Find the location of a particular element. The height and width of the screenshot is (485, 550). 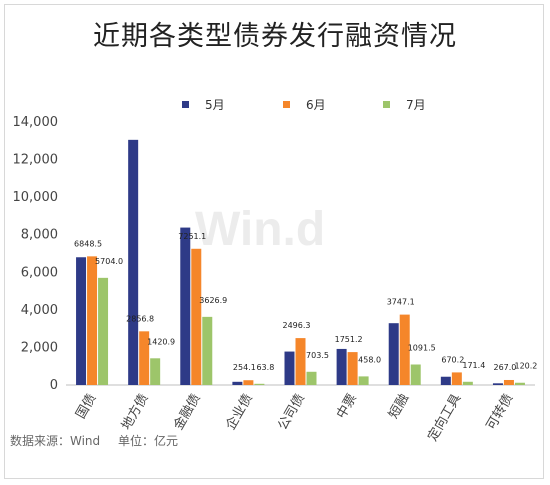

y-tick-label: 6,000 is located at coordinates (39, 272).